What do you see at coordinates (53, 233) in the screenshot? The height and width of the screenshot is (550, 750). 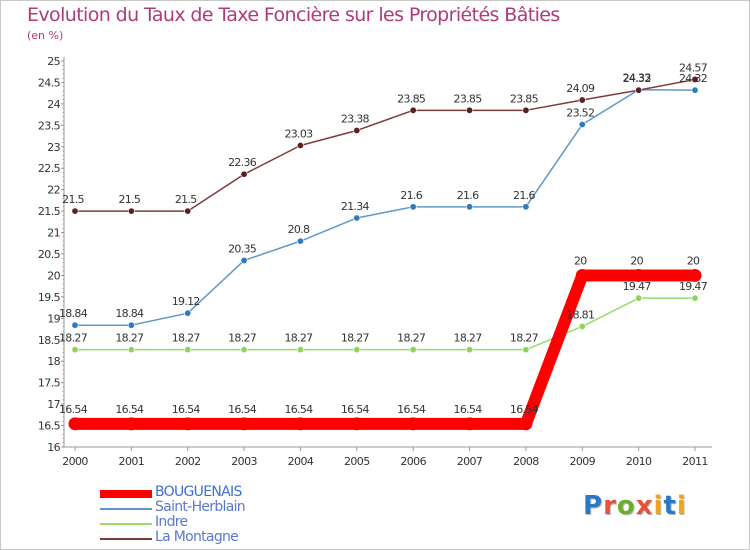 I see `y-tick-label: 21` at bounding box center [53, 233].